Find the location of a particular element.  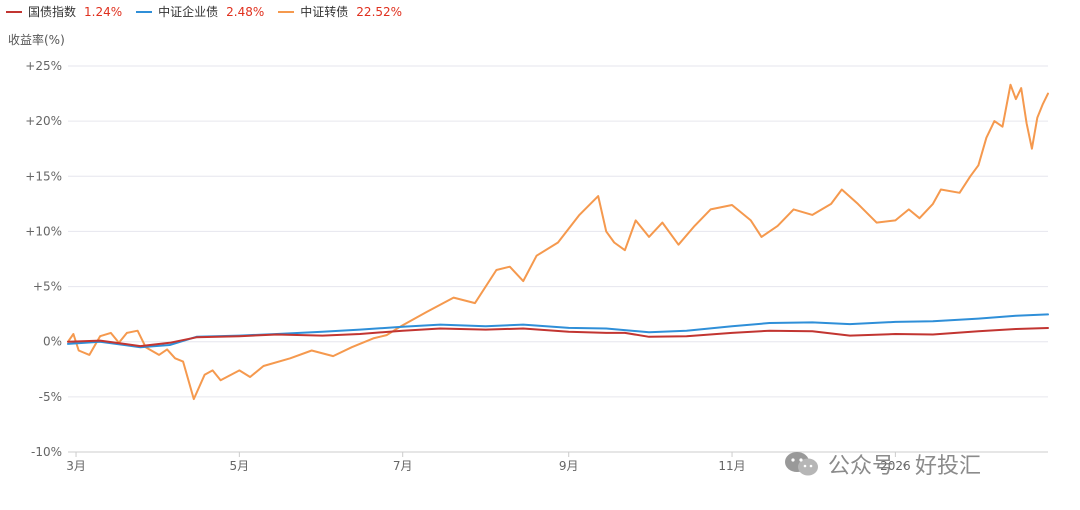

x-tick-label: 9月 is located at coordinates (569, 466).